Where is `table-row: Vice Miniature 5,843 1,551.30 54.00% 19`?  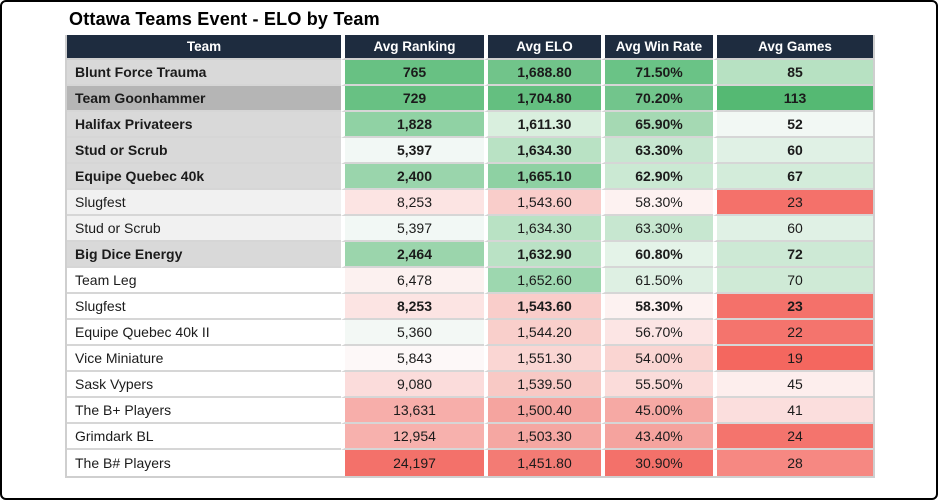
table-row: Vice Miniature 5,843 1,551.30 54.00% 19 is located at coordinates (470, 359).